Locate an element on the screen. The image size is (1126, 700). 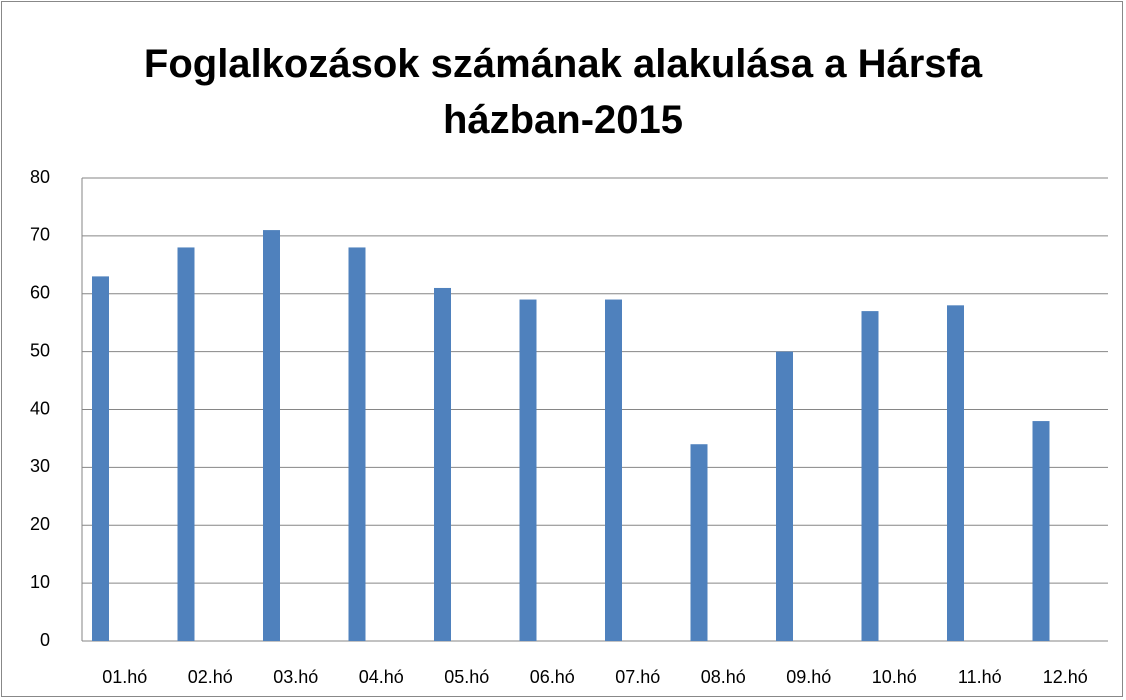
x-tick-label: 05.hó is located at coordinates (466, 677).